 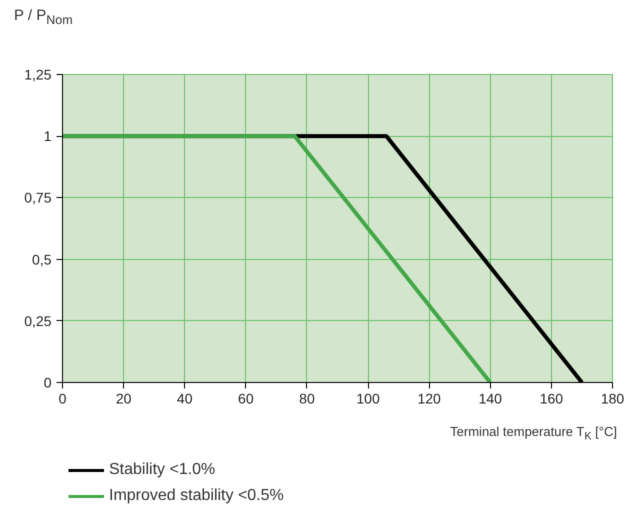 What do you see at coordinates (38, 74) in the screenshot?
I see `y-tick-label: 1,25` at bounding box center [38, 74].